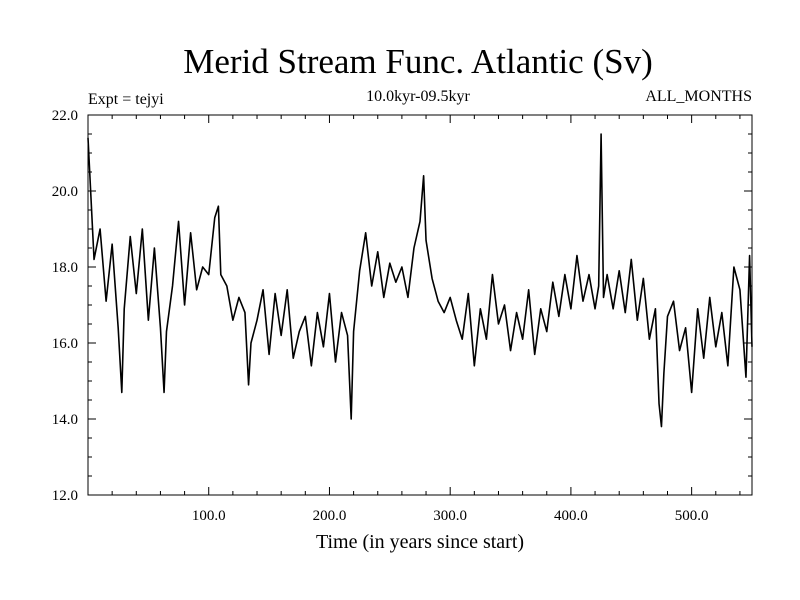 The width and height of the screenshot is (800, 600). Describe the element at coordinates (698, 96) in the screenshot. I see `months-label: ALL_MONTHS` at that location.